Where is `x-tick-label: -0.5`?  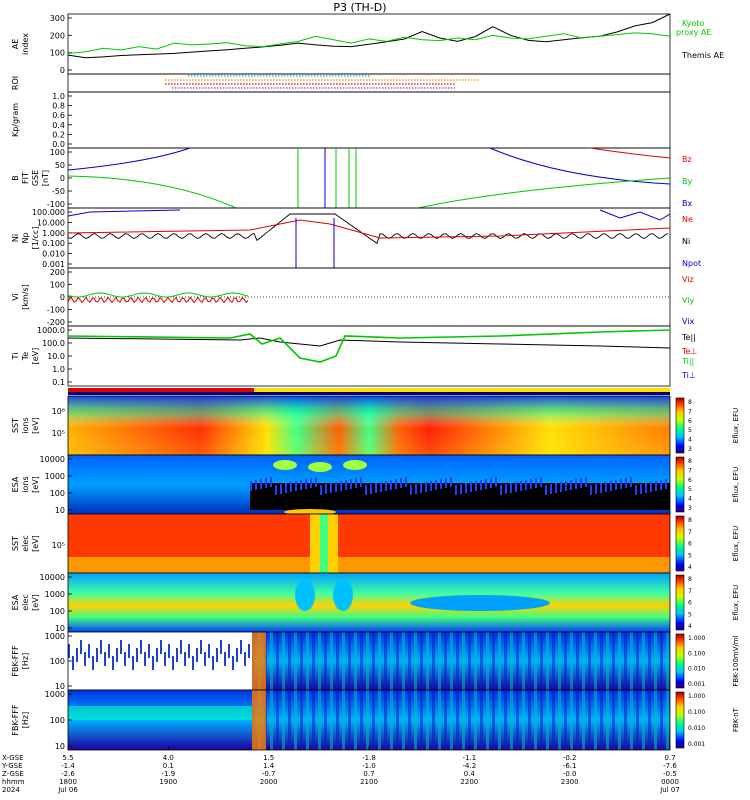
x-tick-label: -0.5 is located at coordinates (670, 774).